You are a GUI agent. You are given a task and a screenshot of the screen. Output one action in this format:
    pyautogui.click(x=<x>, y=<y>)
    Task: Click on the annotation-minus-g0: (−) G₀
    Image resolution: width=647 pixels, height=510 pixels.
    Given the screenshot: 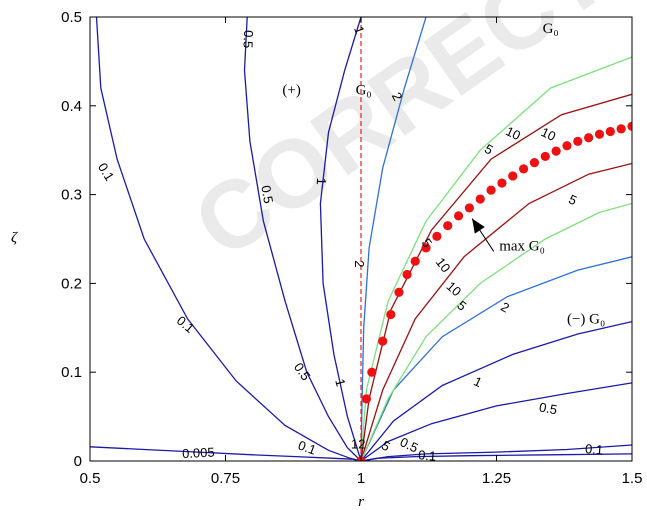 What is the action you would take?
    pyautogui.click(x=586, y=319)
    